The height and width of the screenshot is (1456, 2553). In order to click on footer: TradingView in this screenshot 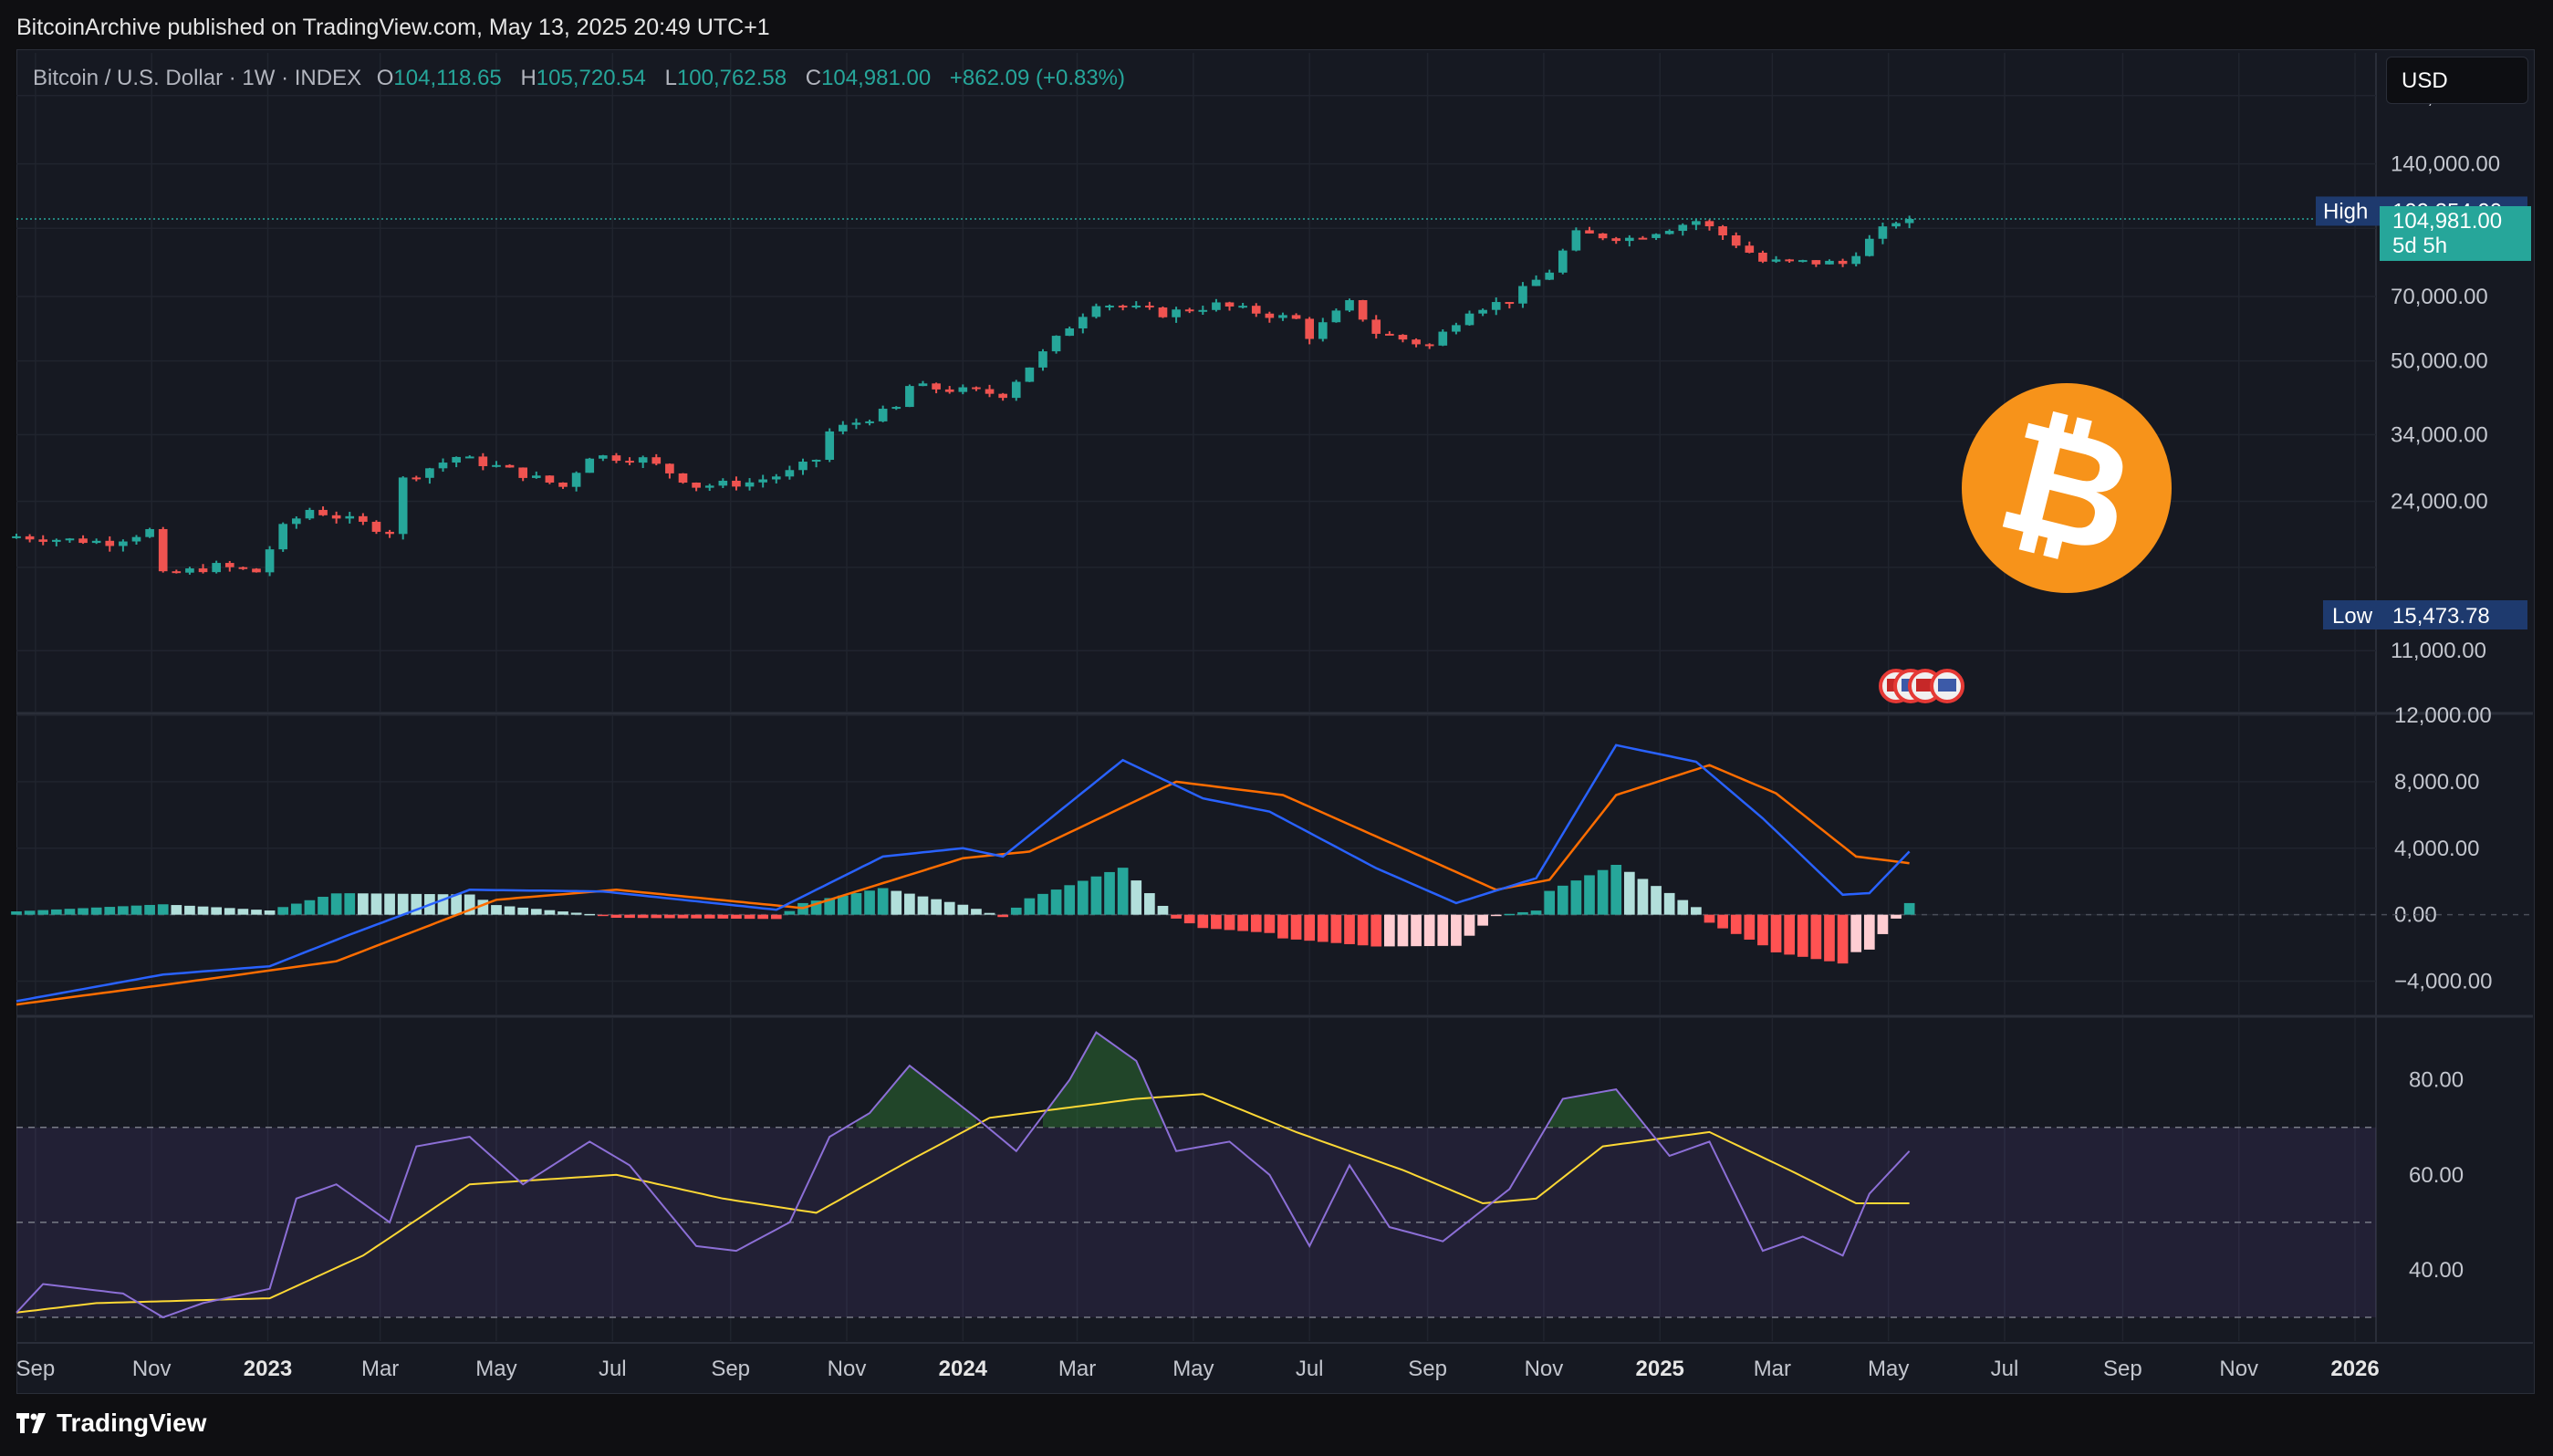, I will do `click(111, 1423)`.